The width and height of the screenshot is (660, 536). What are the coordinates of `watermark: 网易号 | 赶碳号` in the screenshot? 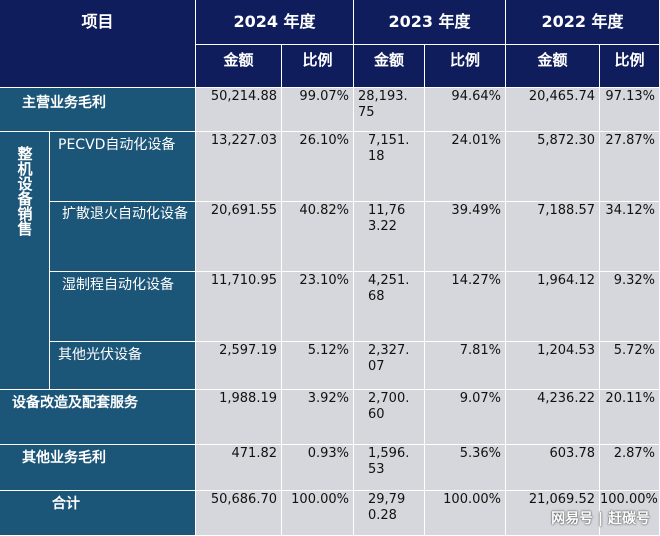 It's located at (600, 519).